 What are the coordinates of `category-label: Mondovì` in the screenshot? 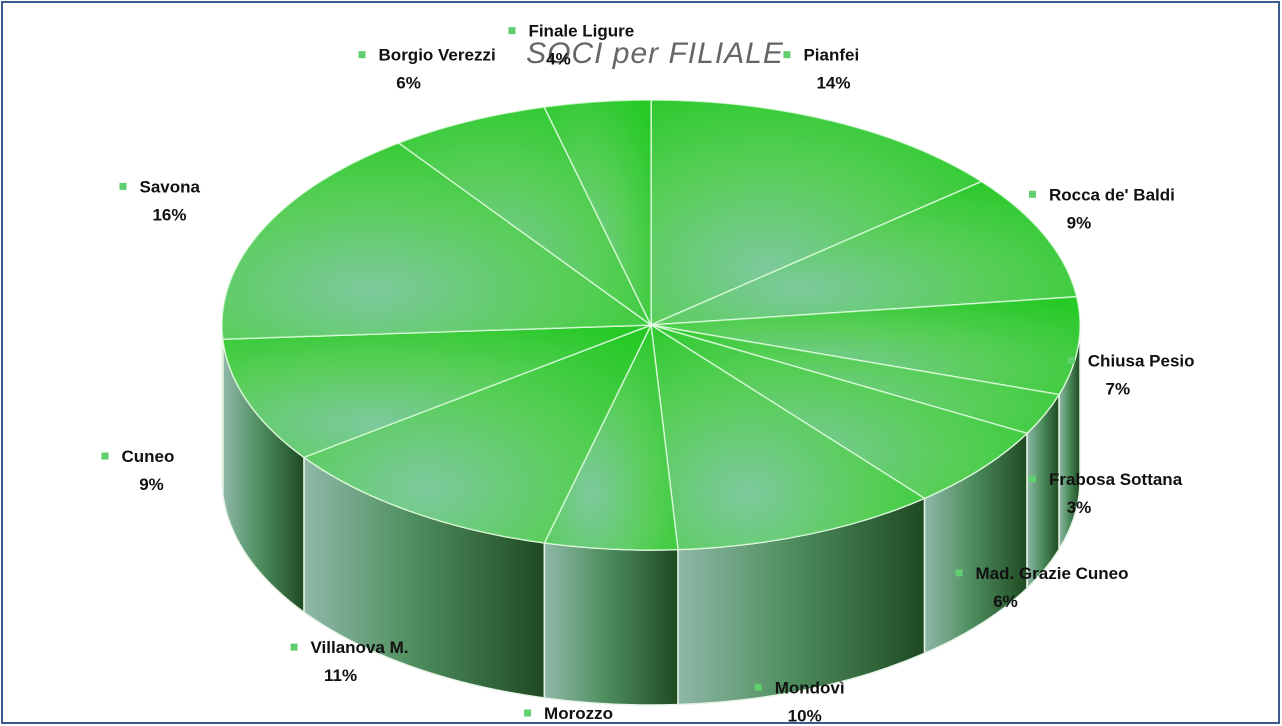 It's located at (810, 687).